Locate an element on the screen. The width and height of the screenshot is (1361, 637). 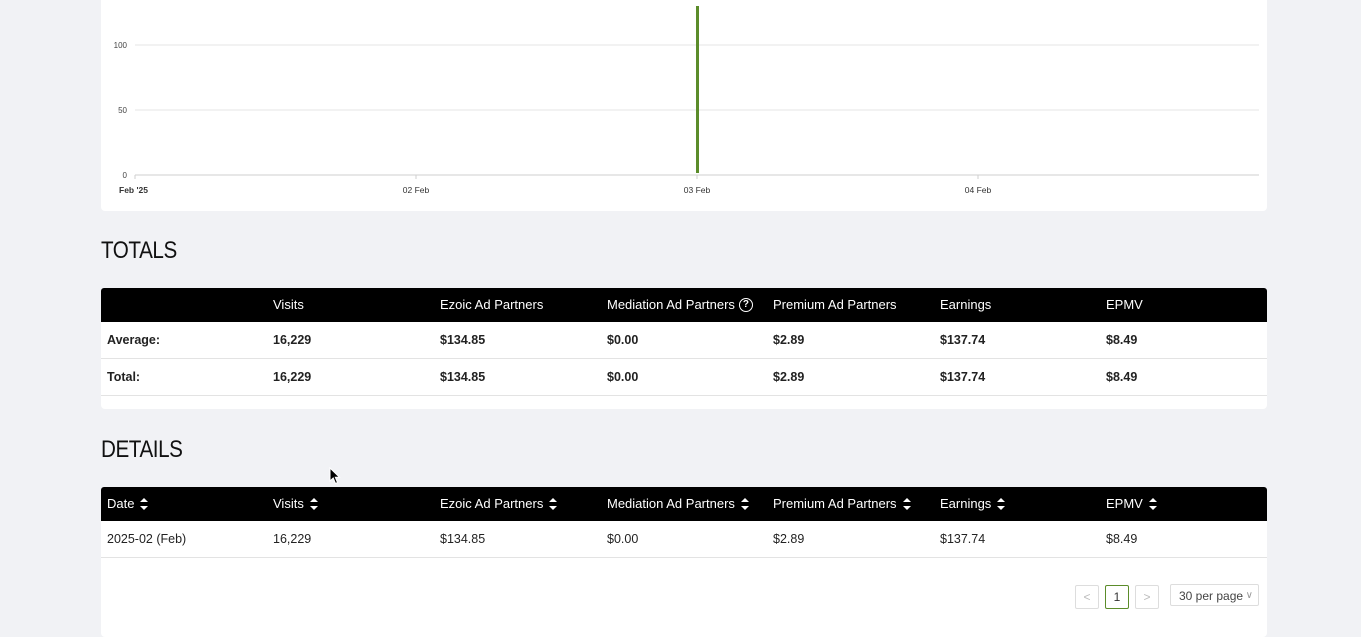
sort-header-ezoic: Ezoic Ad Partners is located at coordinates (499, 504).